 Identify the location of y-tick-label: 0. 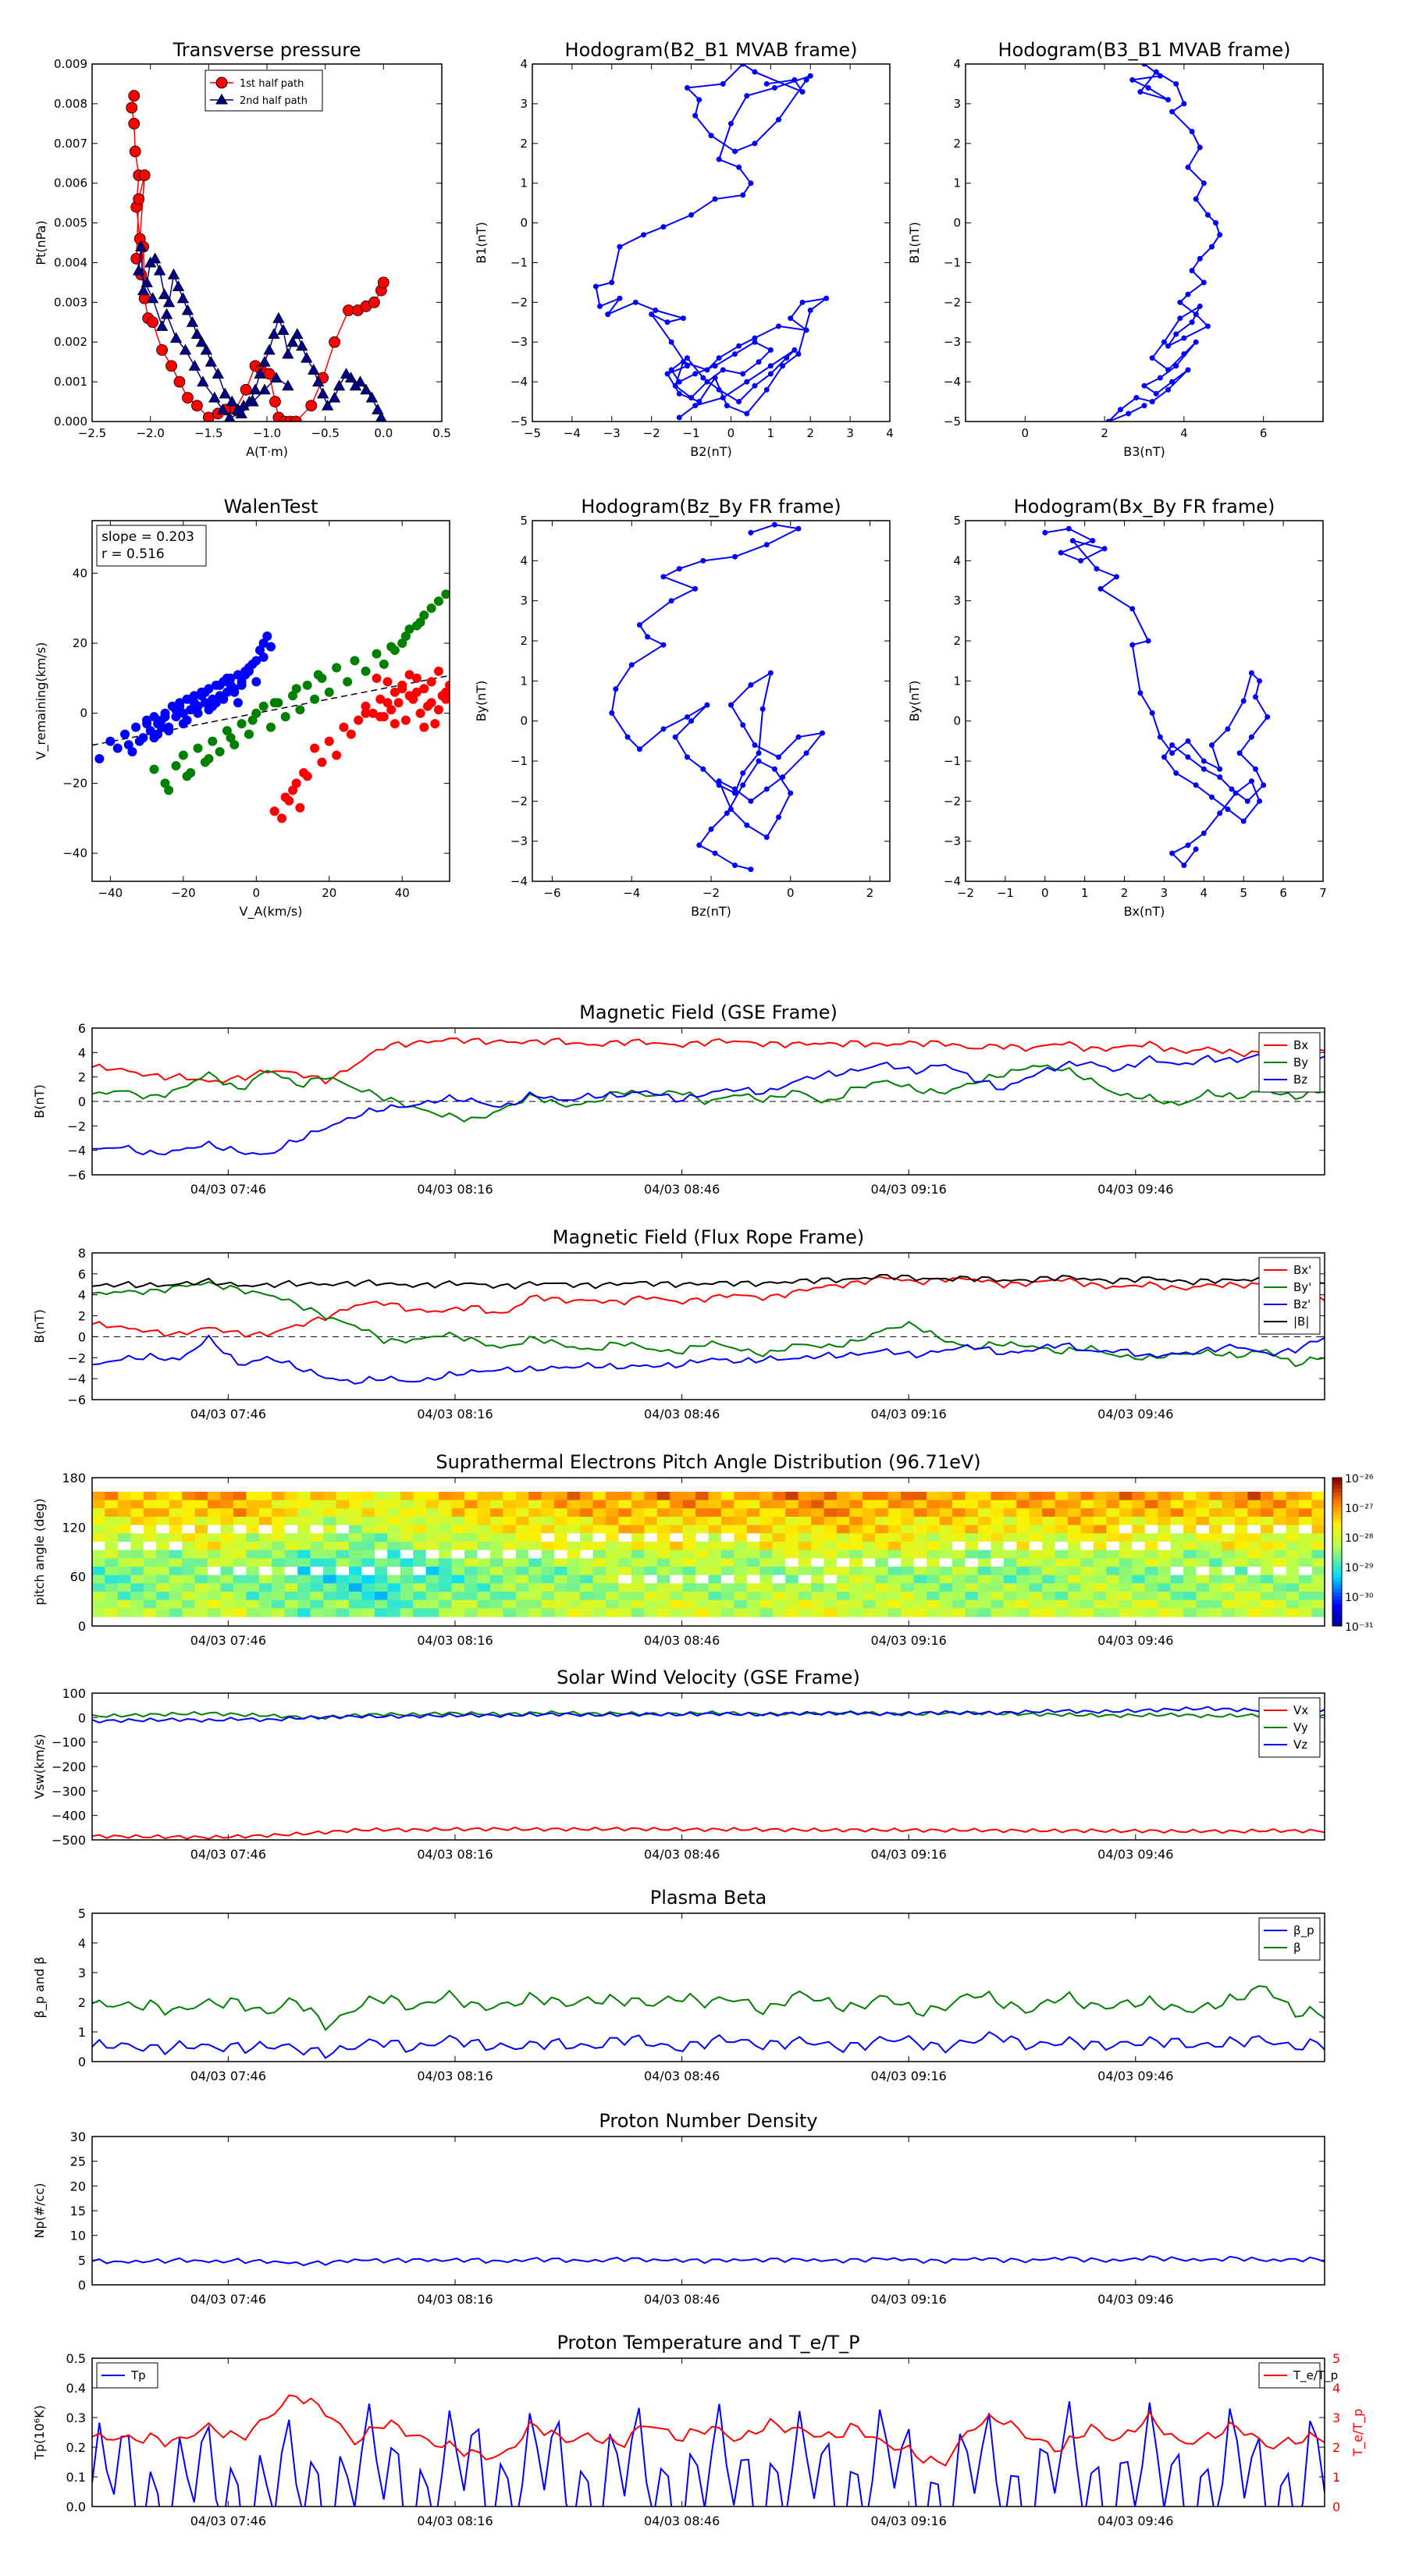
(82, 2285).